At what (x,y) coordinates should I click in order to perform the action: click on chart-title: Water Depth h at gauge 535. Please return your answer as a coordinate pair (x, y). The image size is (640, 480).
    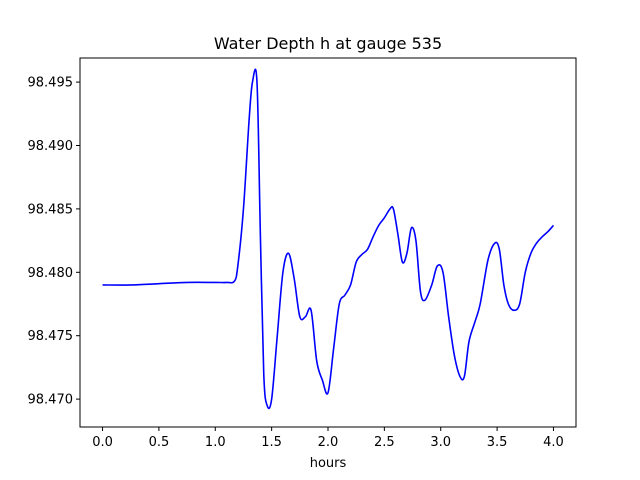
    Looking at the image, I should click on (328, 43).